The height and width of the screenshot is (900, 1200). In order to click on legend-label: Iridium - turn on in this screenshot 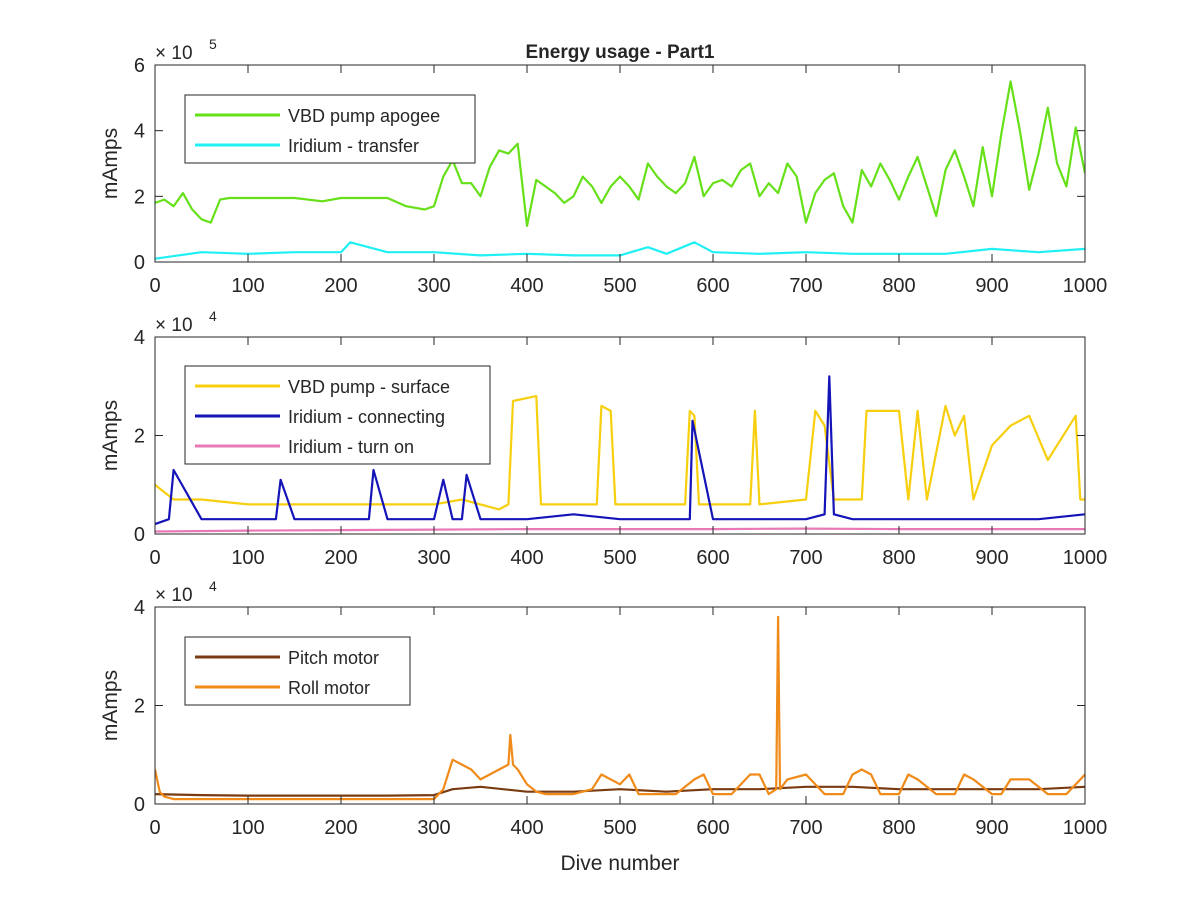, I will do `click(351, 447)`.